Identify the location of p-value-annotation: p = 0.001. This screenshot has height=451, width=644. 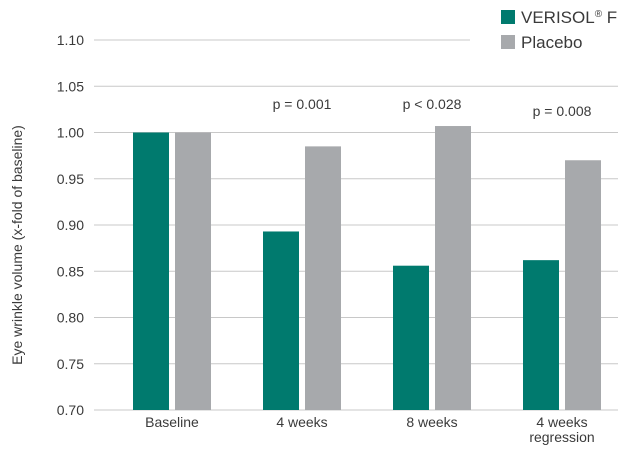
(302, 104).